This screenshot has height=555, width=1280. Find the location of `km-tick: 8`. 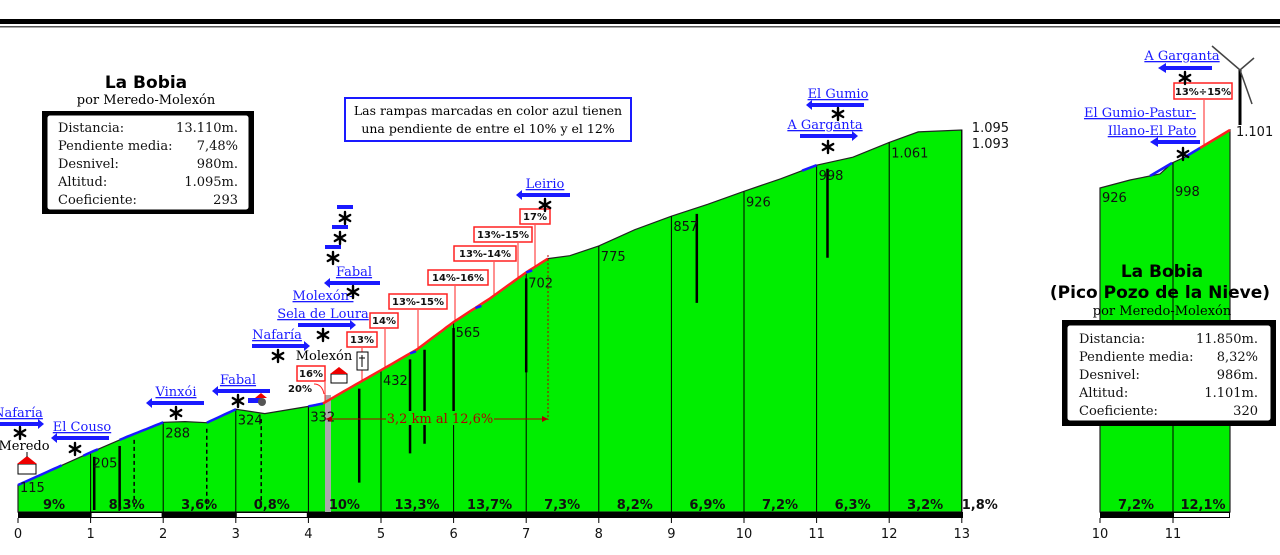

km-tick: 8 is located at coordinates (599, 534).